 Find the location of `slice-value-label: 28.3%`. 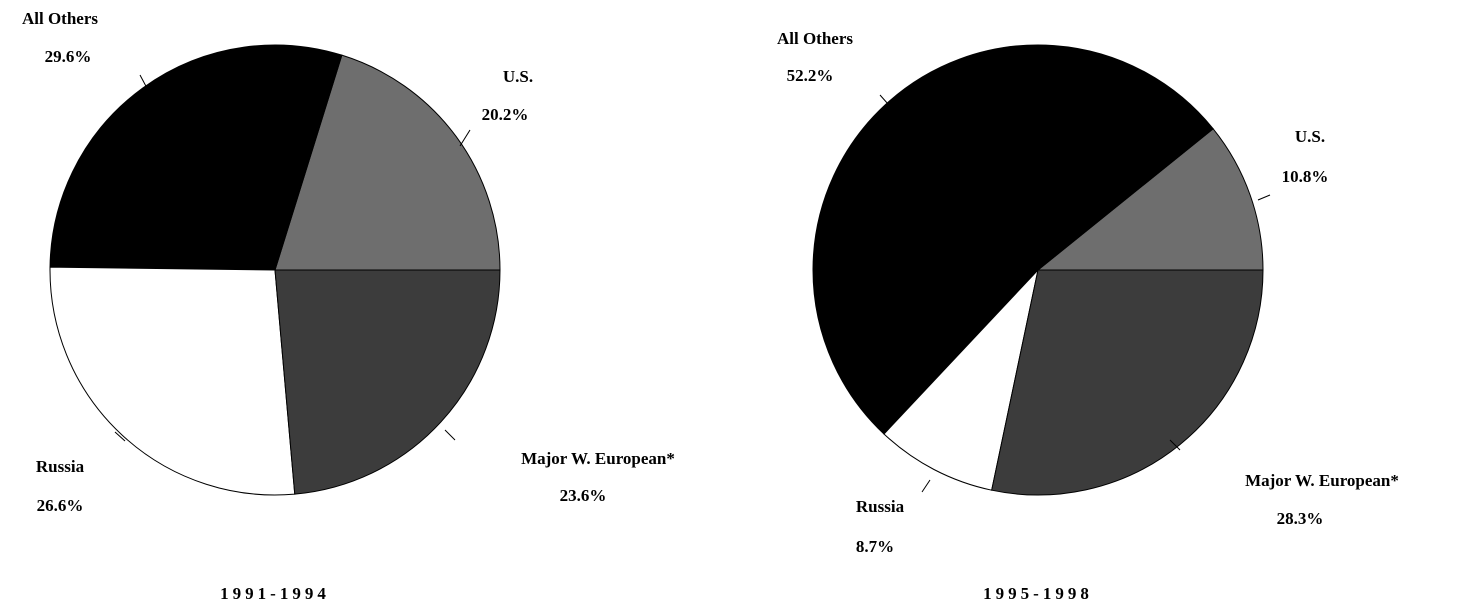

slice-value-label: 28.3% is located at coordinates (1300, 518).